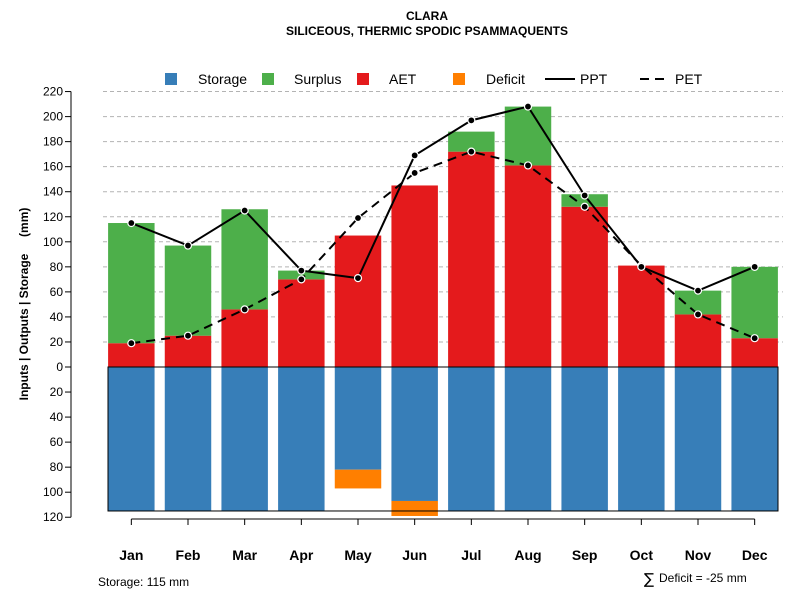 Image resolution: width=800 pixels, height=600 pixels. I want to click on legend-swatch-deficit, so click(459, 79).